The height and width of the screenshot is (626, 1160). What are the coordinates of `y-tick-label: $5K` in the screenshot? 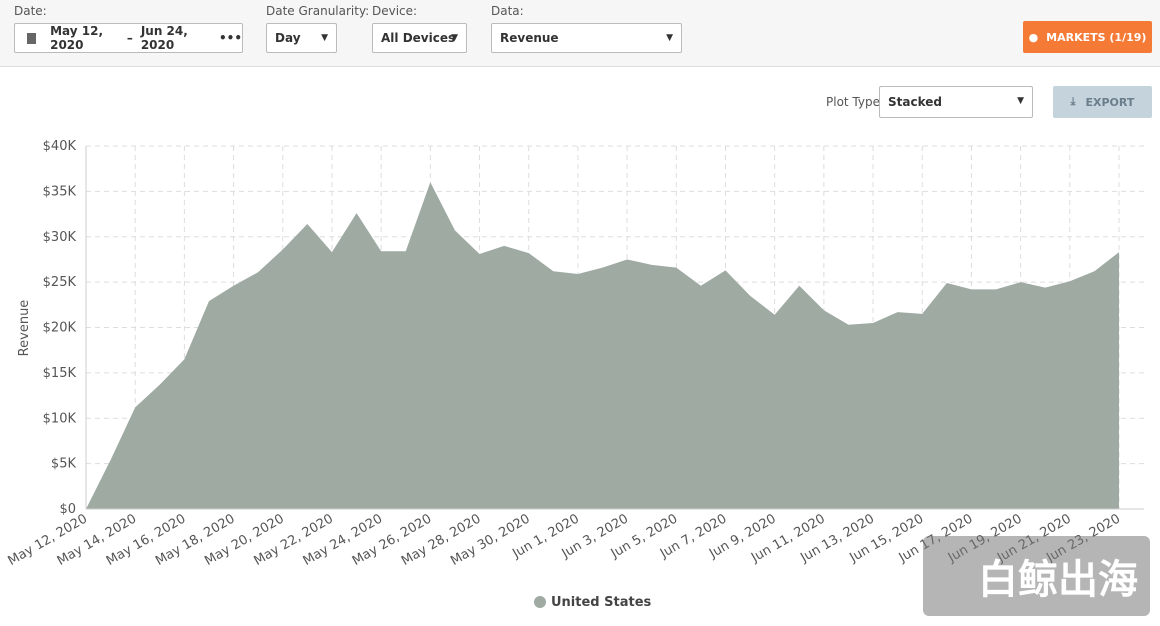 It's located at (64, 464).